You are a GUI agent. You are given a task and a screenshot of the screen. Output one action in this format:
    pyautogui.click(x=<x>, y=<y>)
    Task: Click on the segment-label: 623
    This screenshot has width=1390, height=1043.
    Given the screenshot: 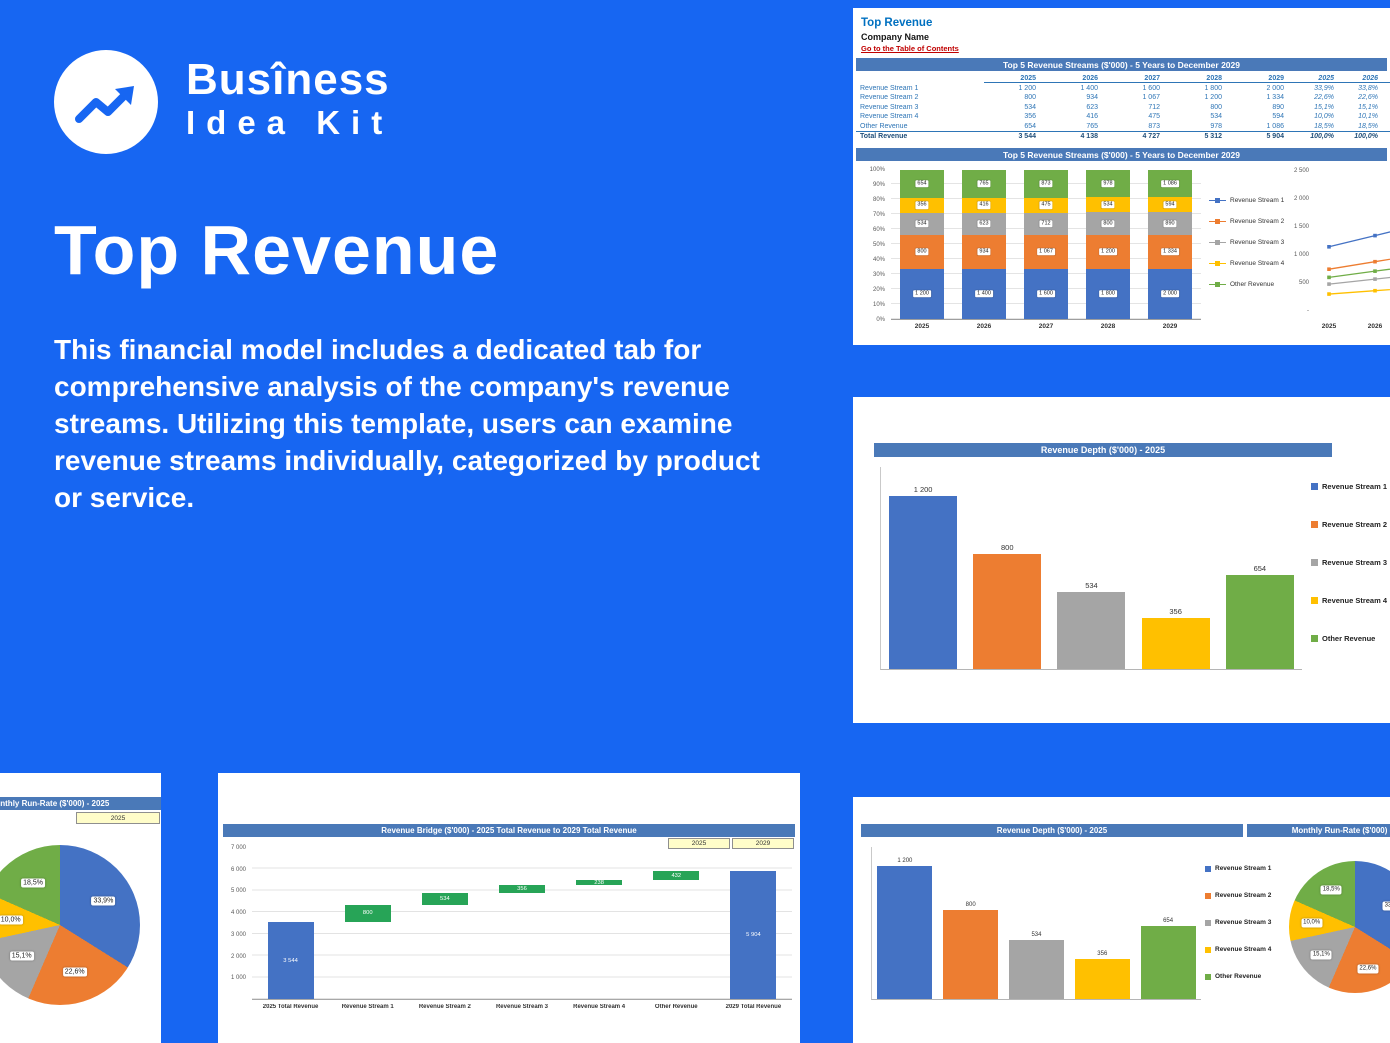 What is the action you would take?
    pyautogui.click(x=984, y=224)
    